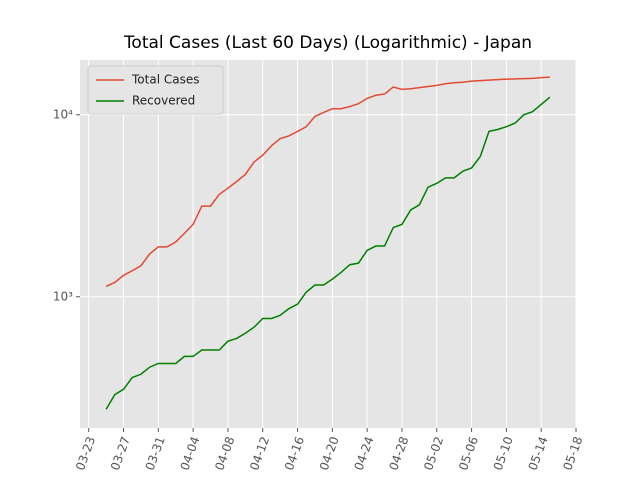 The image size is (640, 480). I want to click on x-tick-label: 05-14, so click(538, 454).